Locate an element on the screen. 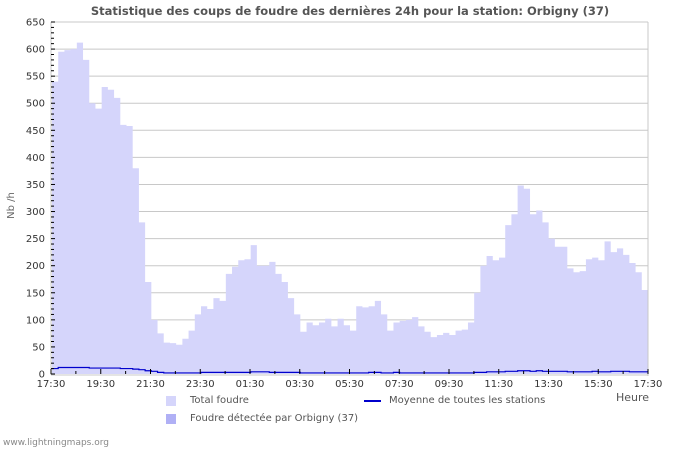 The width and height of the screenshot is (700, 450). x-tick-label: 01:30 is located at coordinates (250, 384).